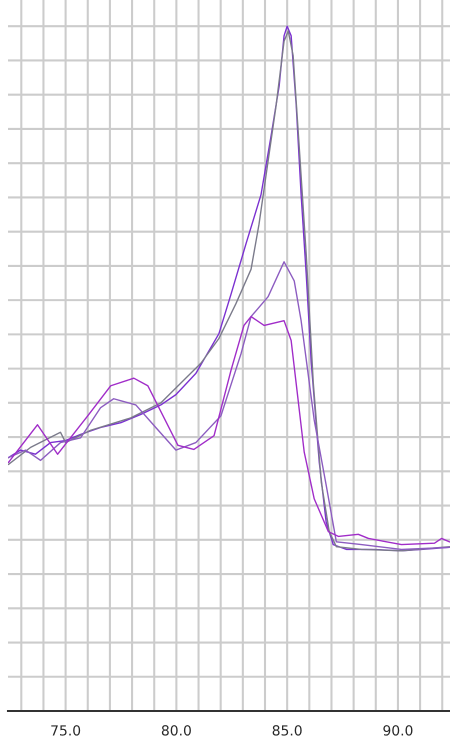 This screenshot has width=450, height=748. What do you see at coordinates (65, 730) in the screenshot?
I see `x-tick-label: 75.0` at bounding box center [65, 730].